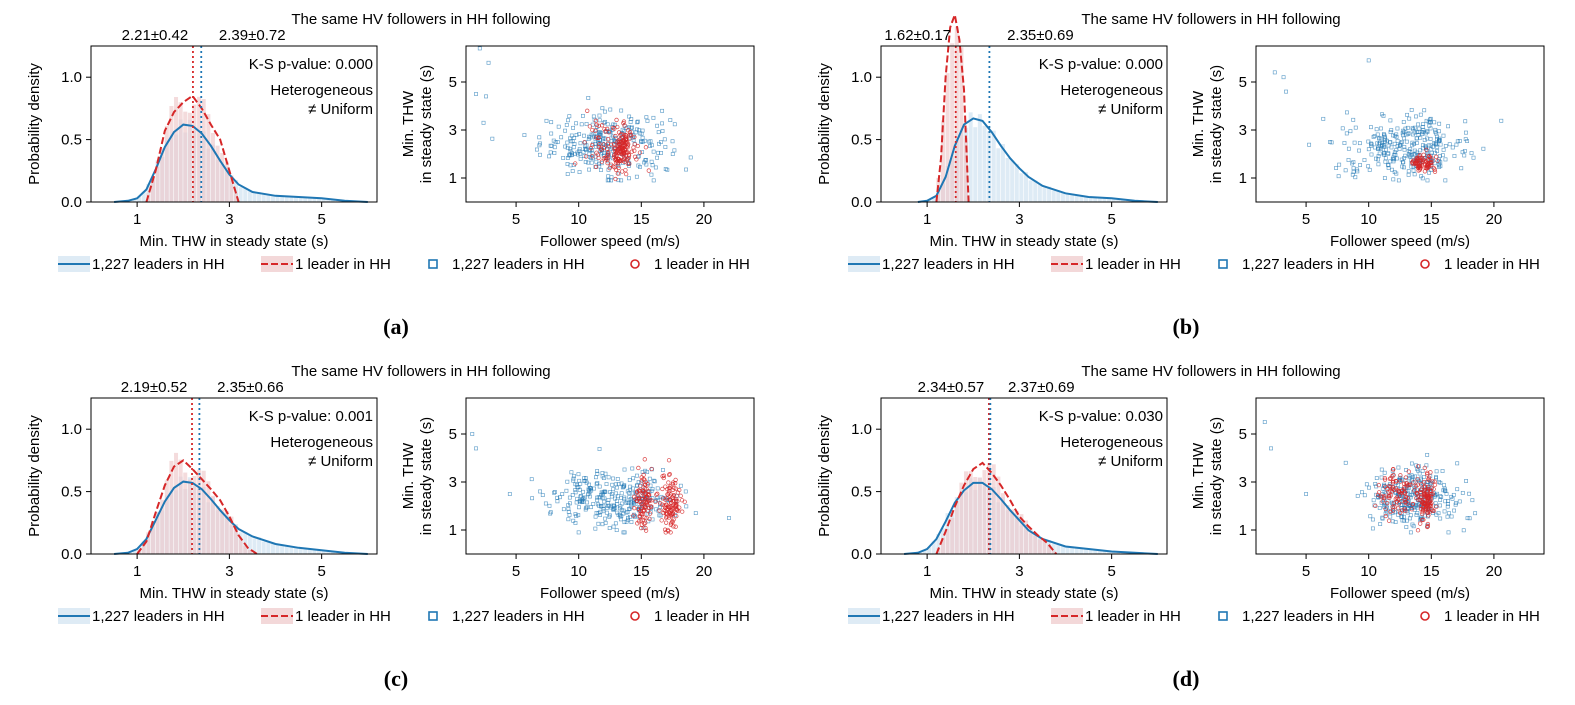  Describe the element at coordinates (518, 264) in the screenshot. I see `legend-label-scatter-blue: 1,227 leaders in HH` at that location.